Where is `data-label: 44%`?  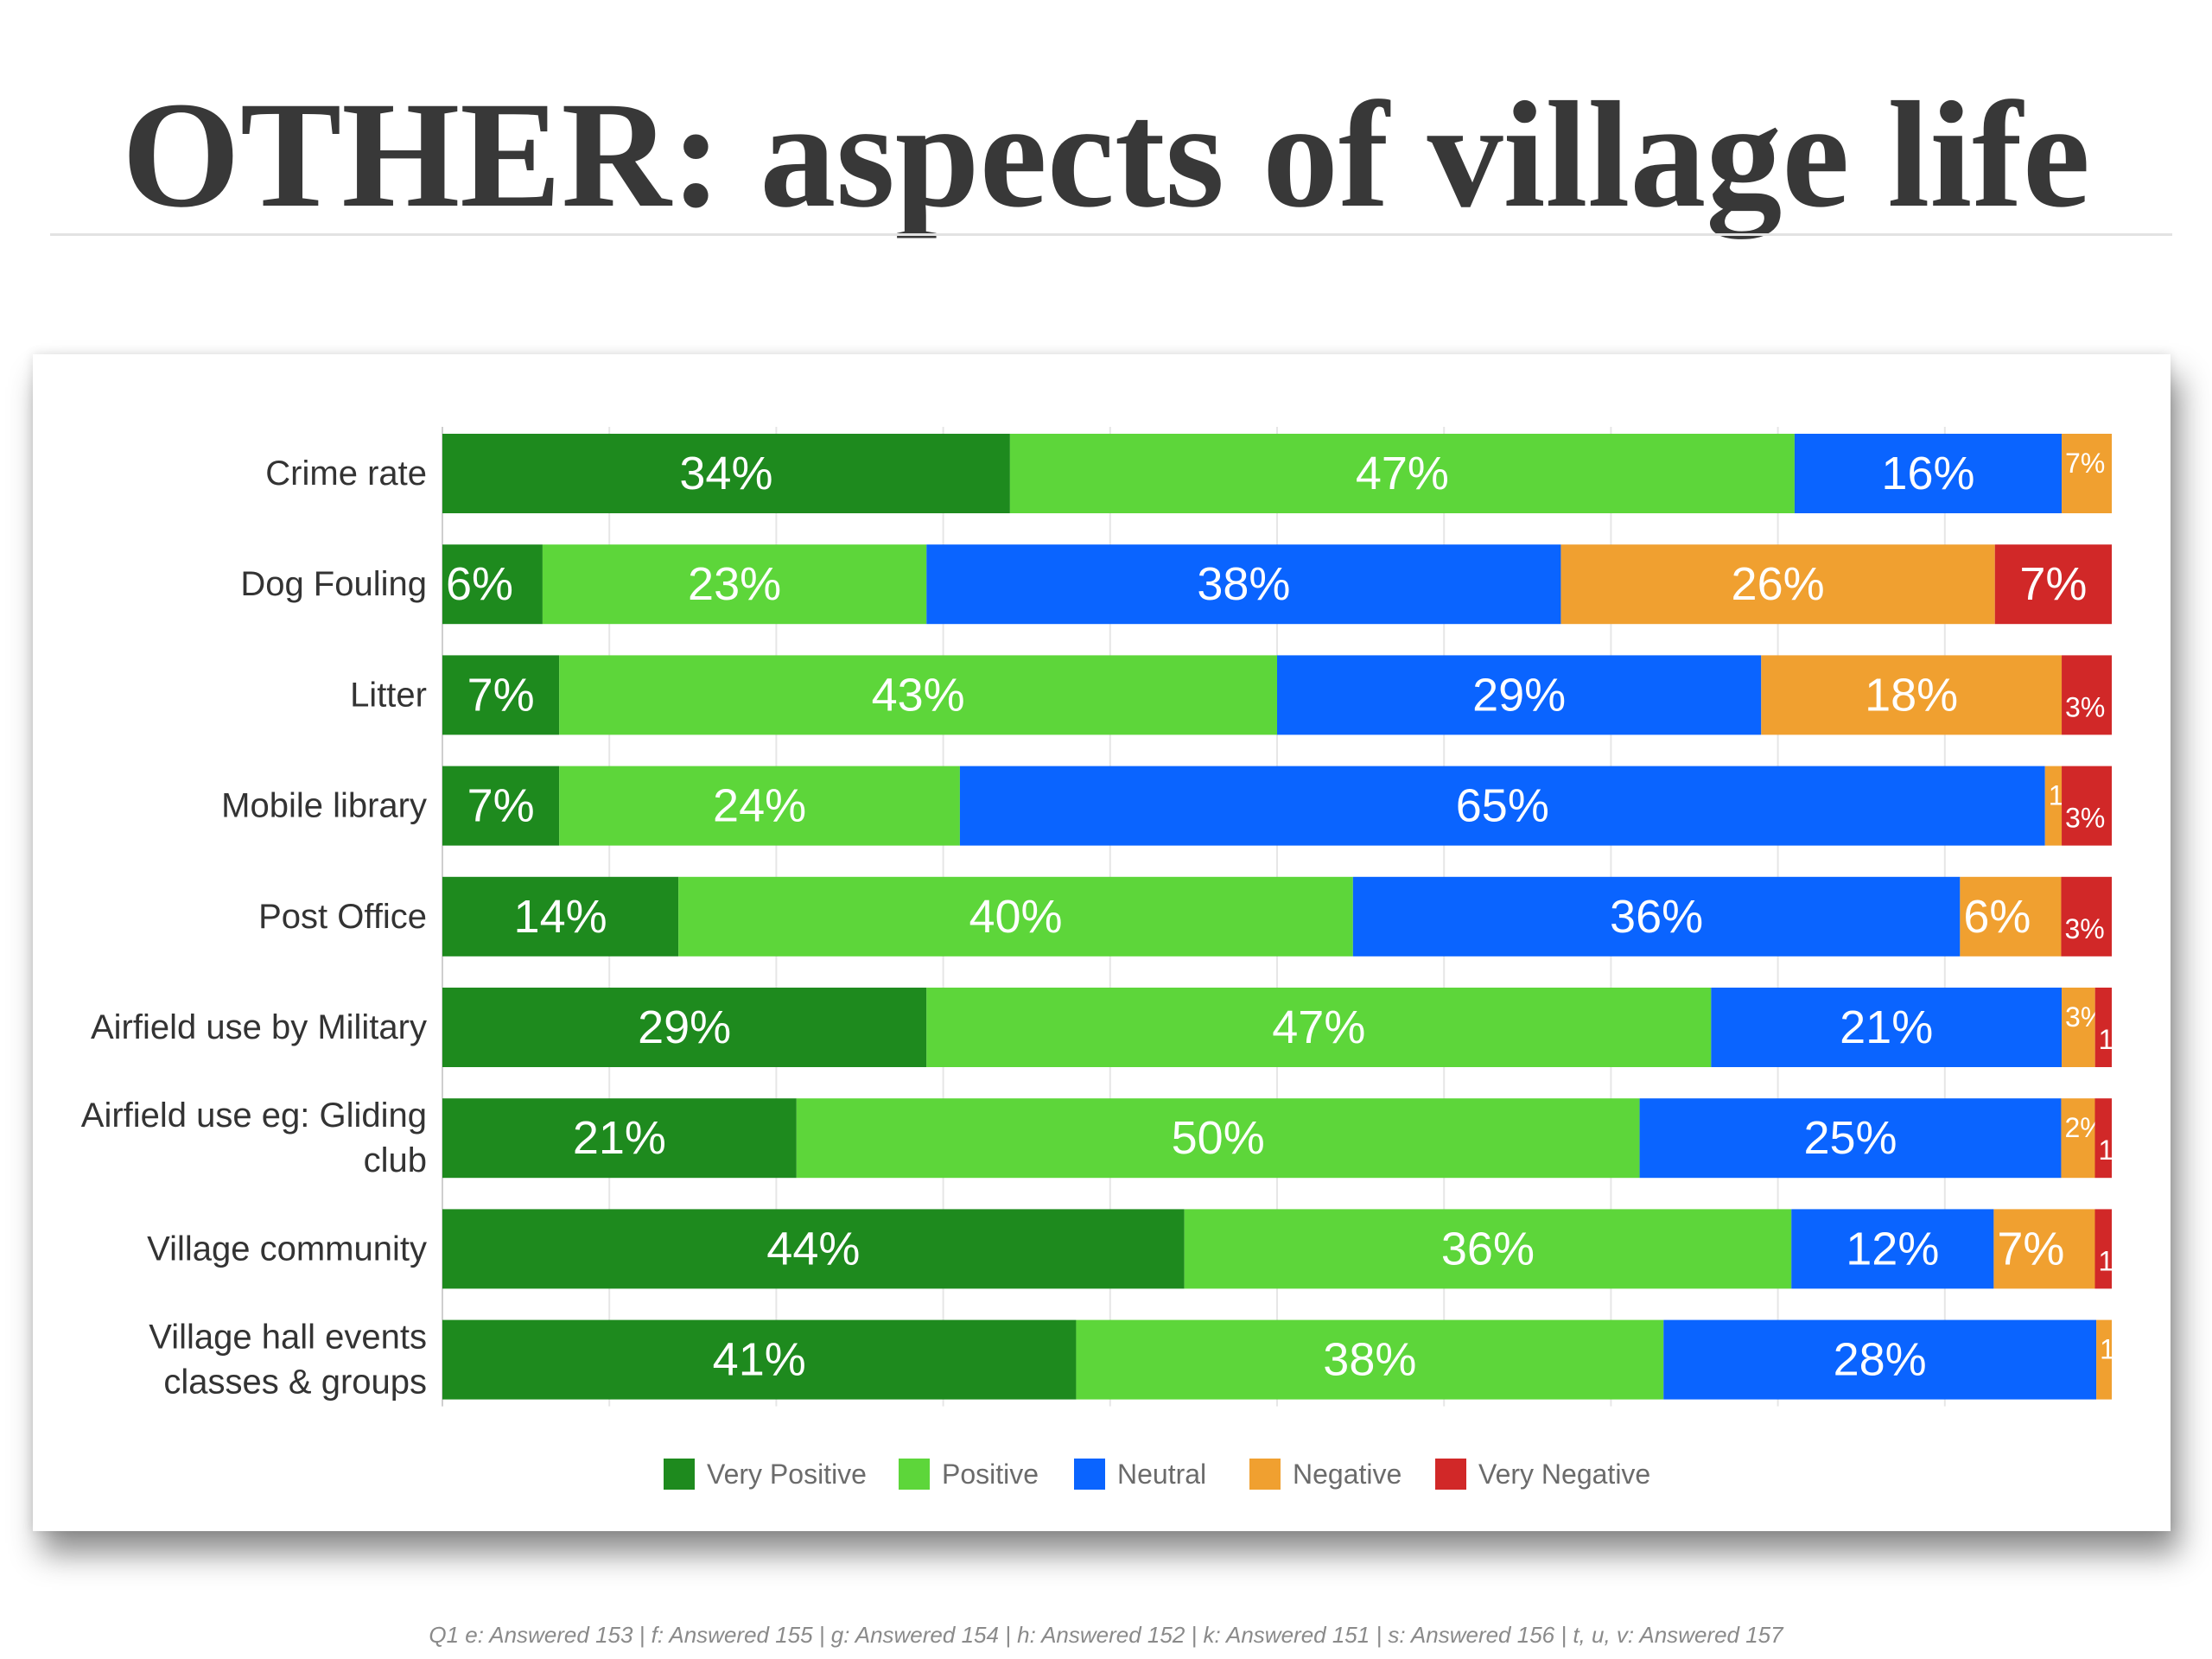
data-label: 44% is located at coordinates (813, 1248).